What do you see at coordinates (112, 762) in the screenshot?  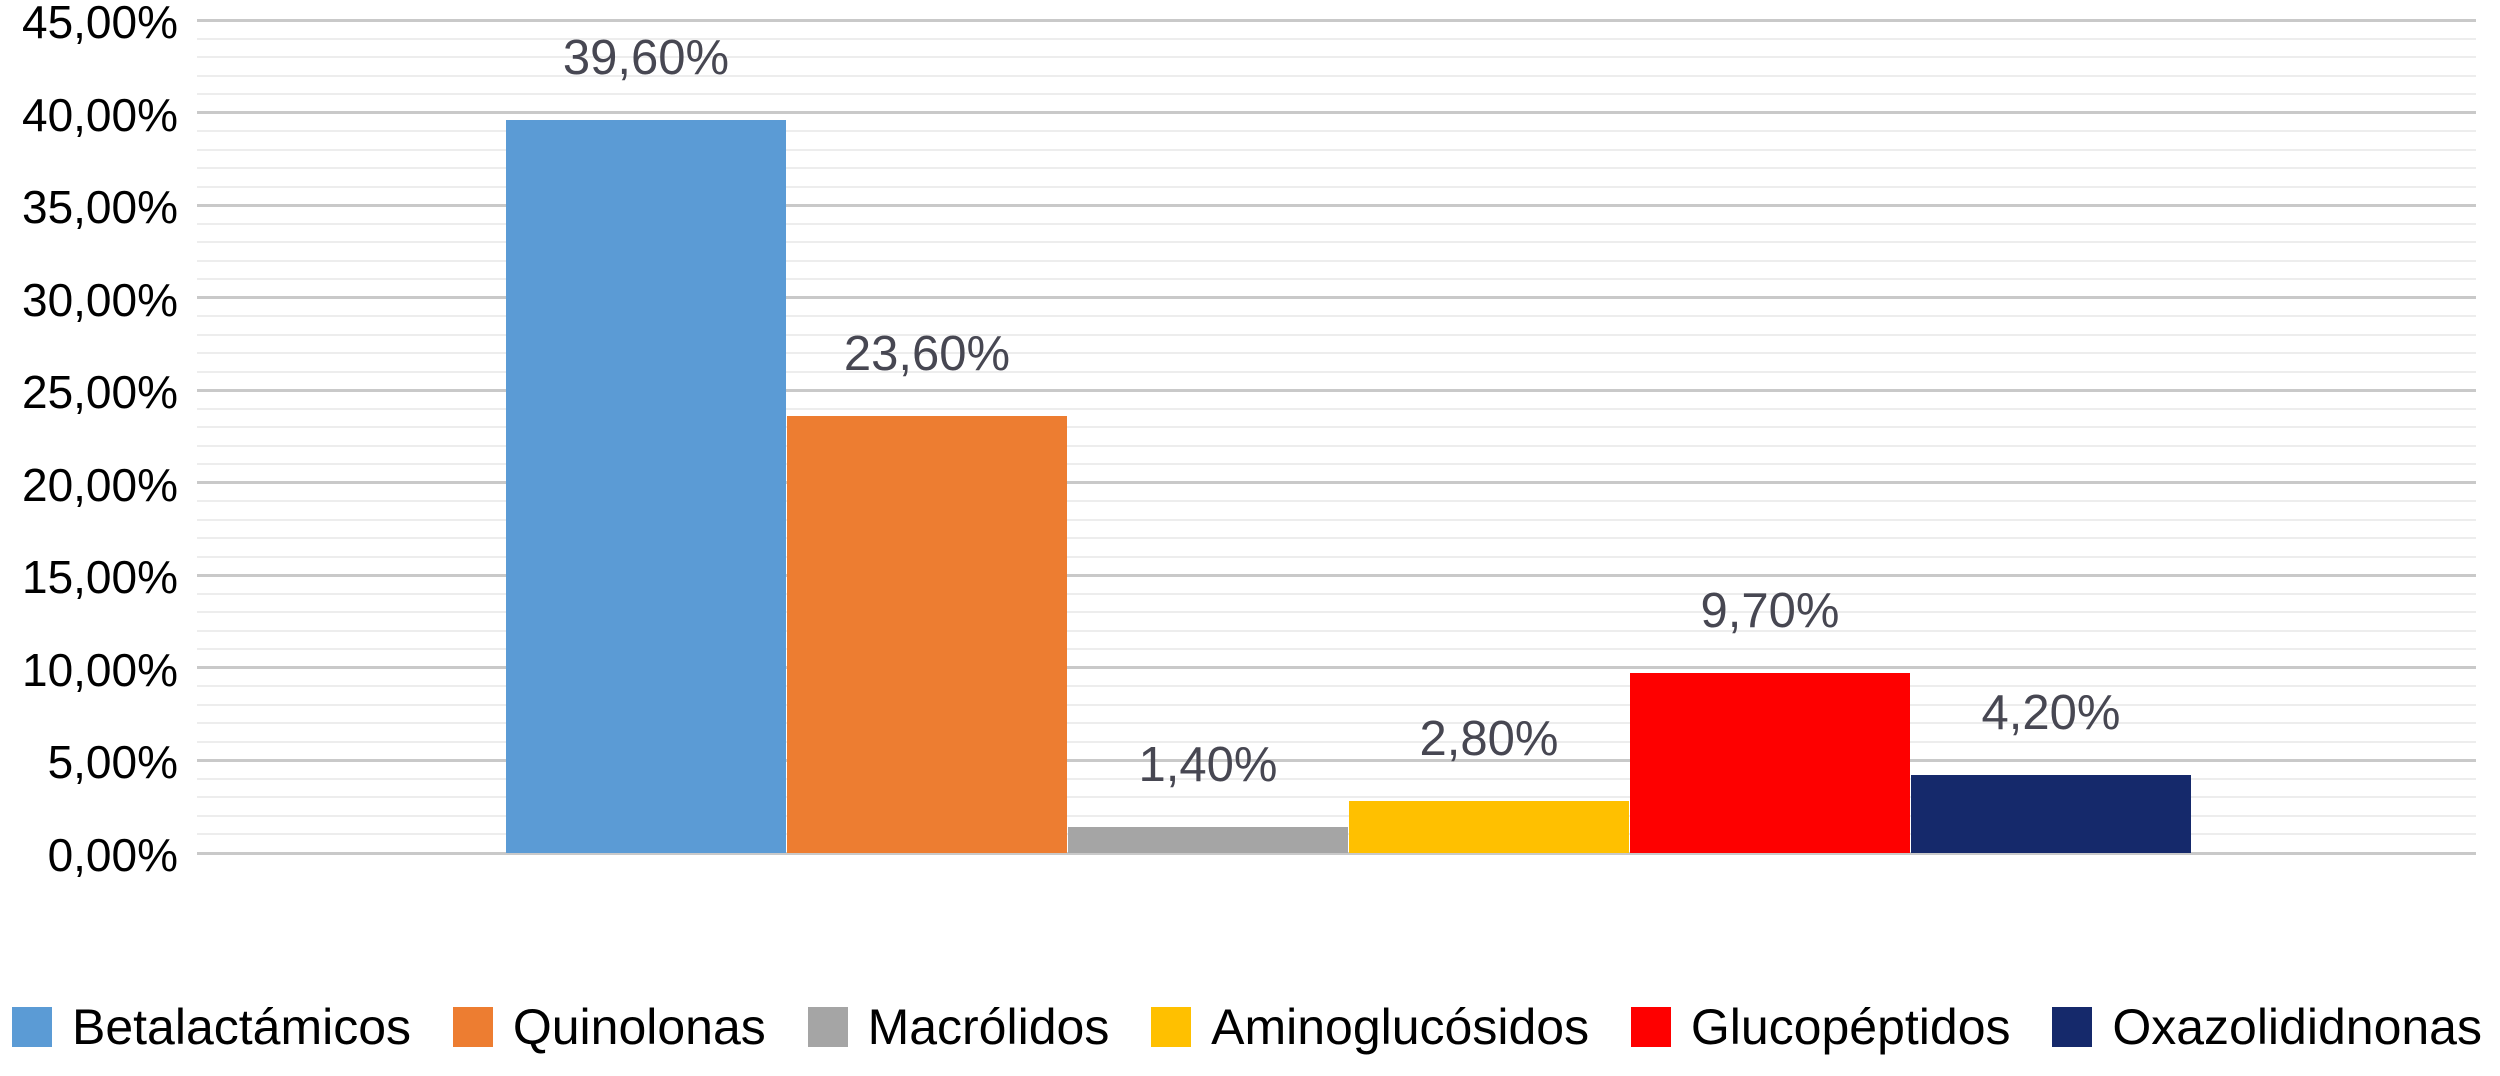 I see `y-axis-tick: 5,00%` at bounding box center [112, 762].